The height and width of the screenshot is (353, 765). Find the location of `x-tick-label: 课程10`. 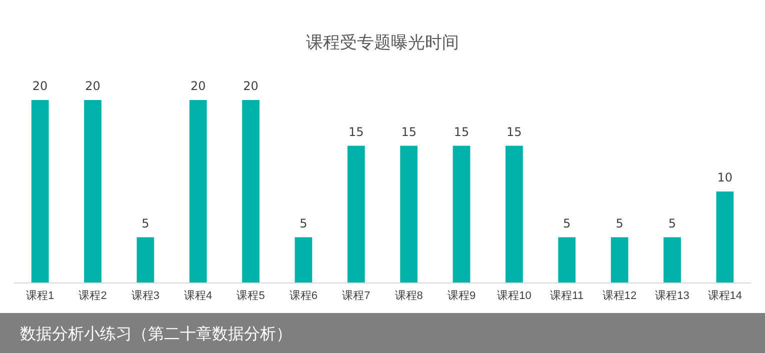

x-tick-label: 课程10 is located at coordinates (514, 296).